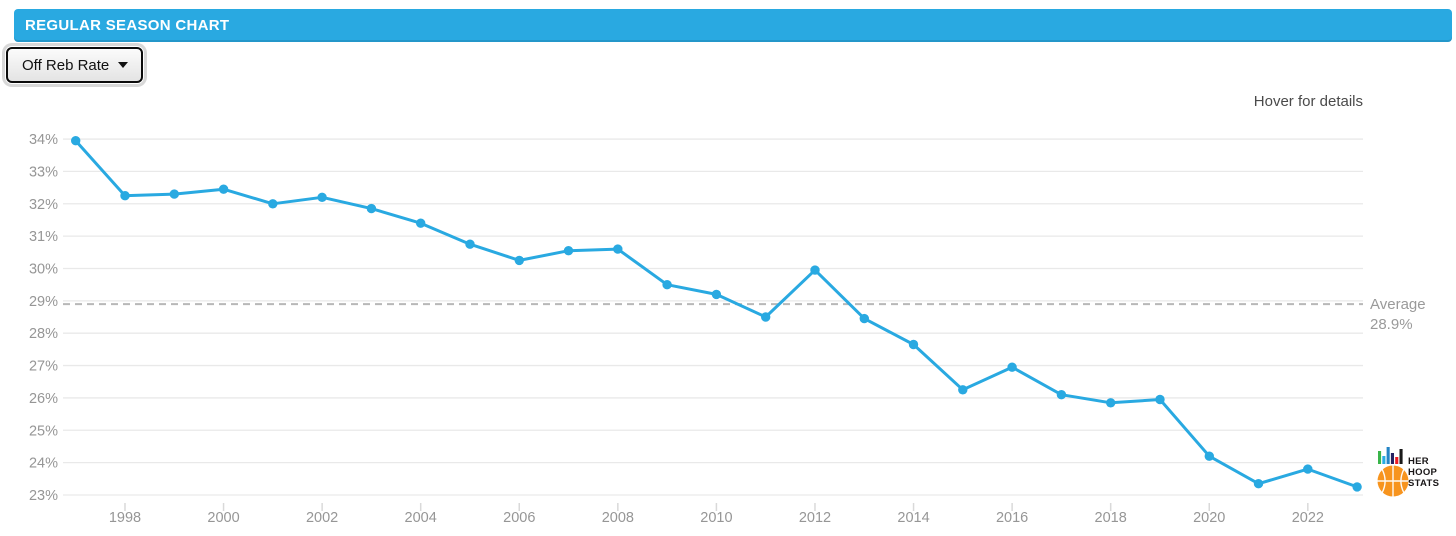 The image size is (1456, 536). What do you see at coordinates (1209, 518) in the screenshot?
I see `x-axis-label-2020: 2020` at bounding box center [1209, 518].